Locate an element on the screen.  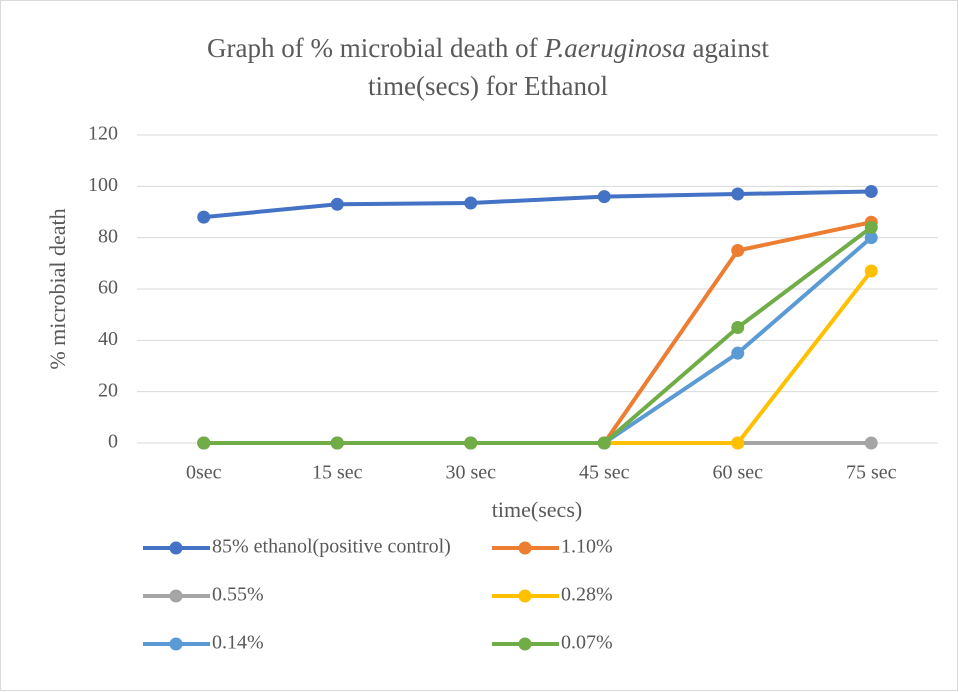
x-tick-label: 30 sec is located at coordinates (470, 473).